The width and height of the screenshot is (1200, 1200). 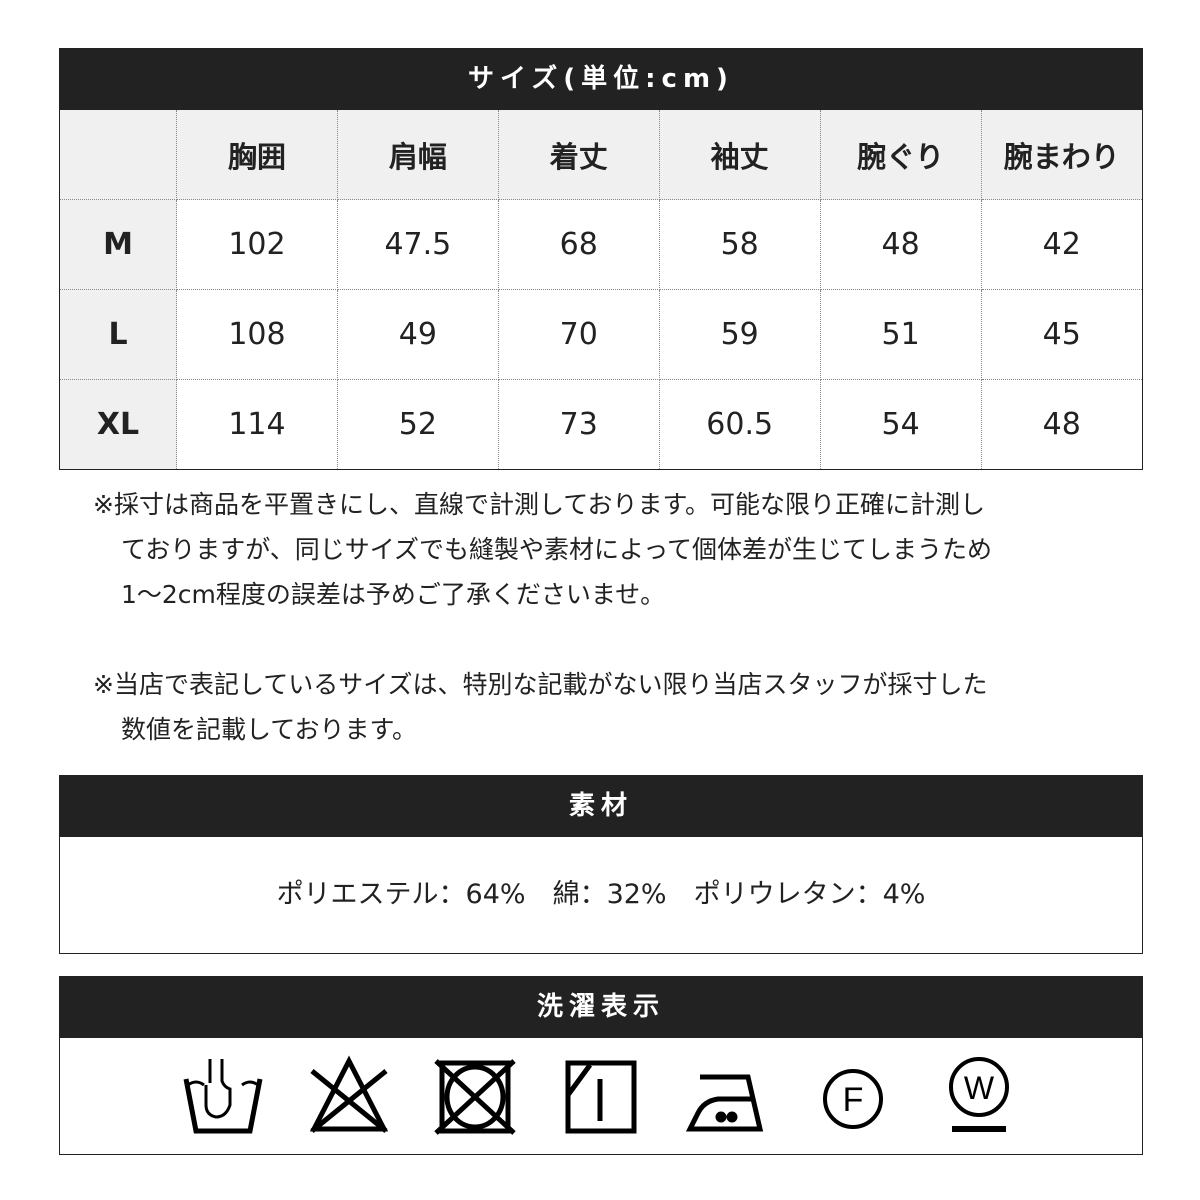 I want to click on table-row: M 102 47.5 68 58 48 42, so click(x=601, y=244).